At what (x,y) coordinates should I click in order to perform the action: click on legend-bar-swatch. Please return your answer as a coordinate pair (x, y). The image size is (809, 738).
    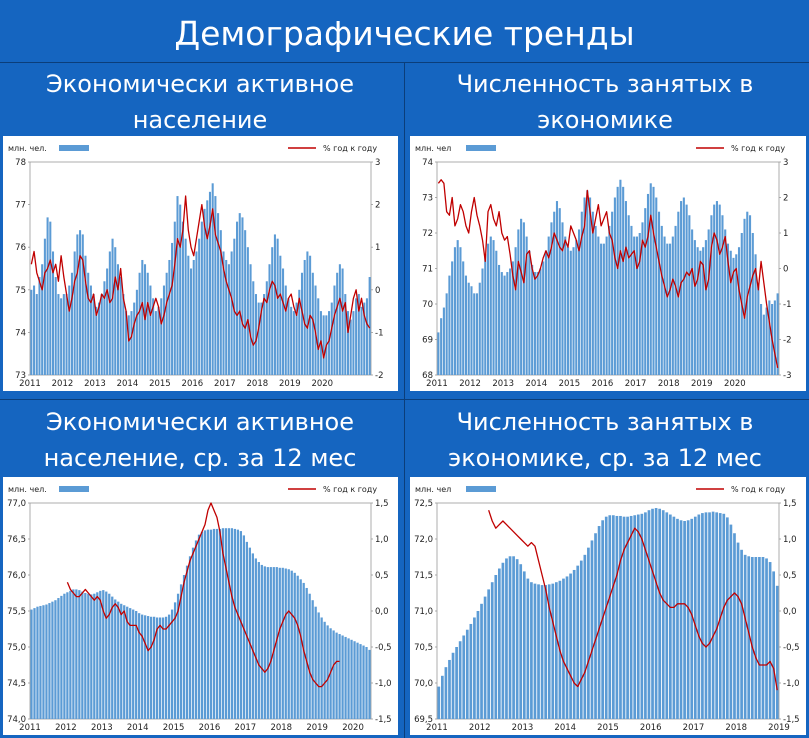
    Looking at the image, I should click on (74, 489).